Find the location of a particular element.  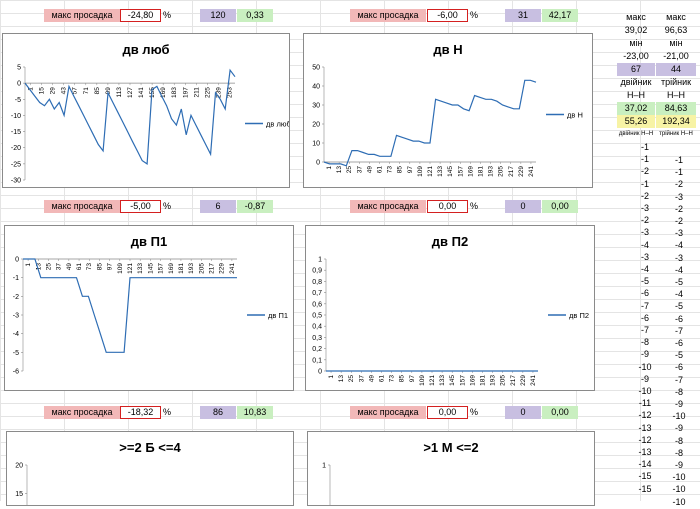

side-col1-cell: Н–Н is located at coordinates (635, 95).